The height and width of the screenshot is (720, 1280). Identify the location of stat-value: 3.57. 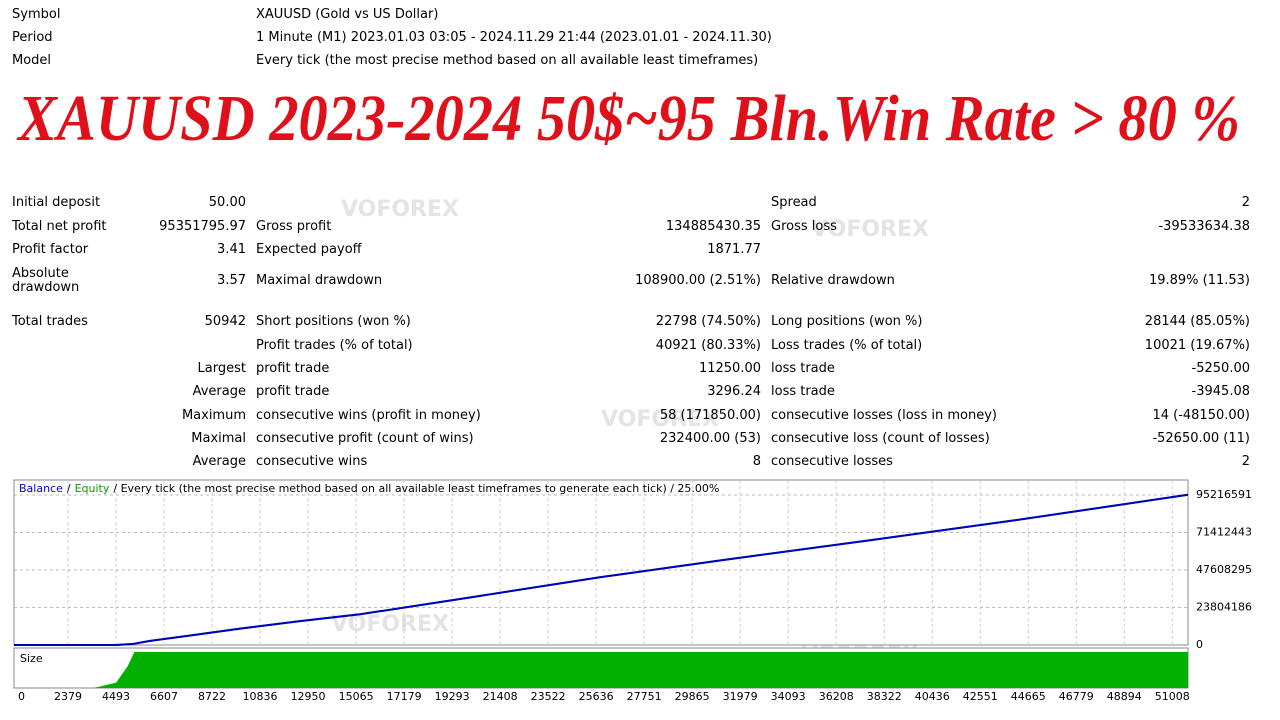
(231, 280).